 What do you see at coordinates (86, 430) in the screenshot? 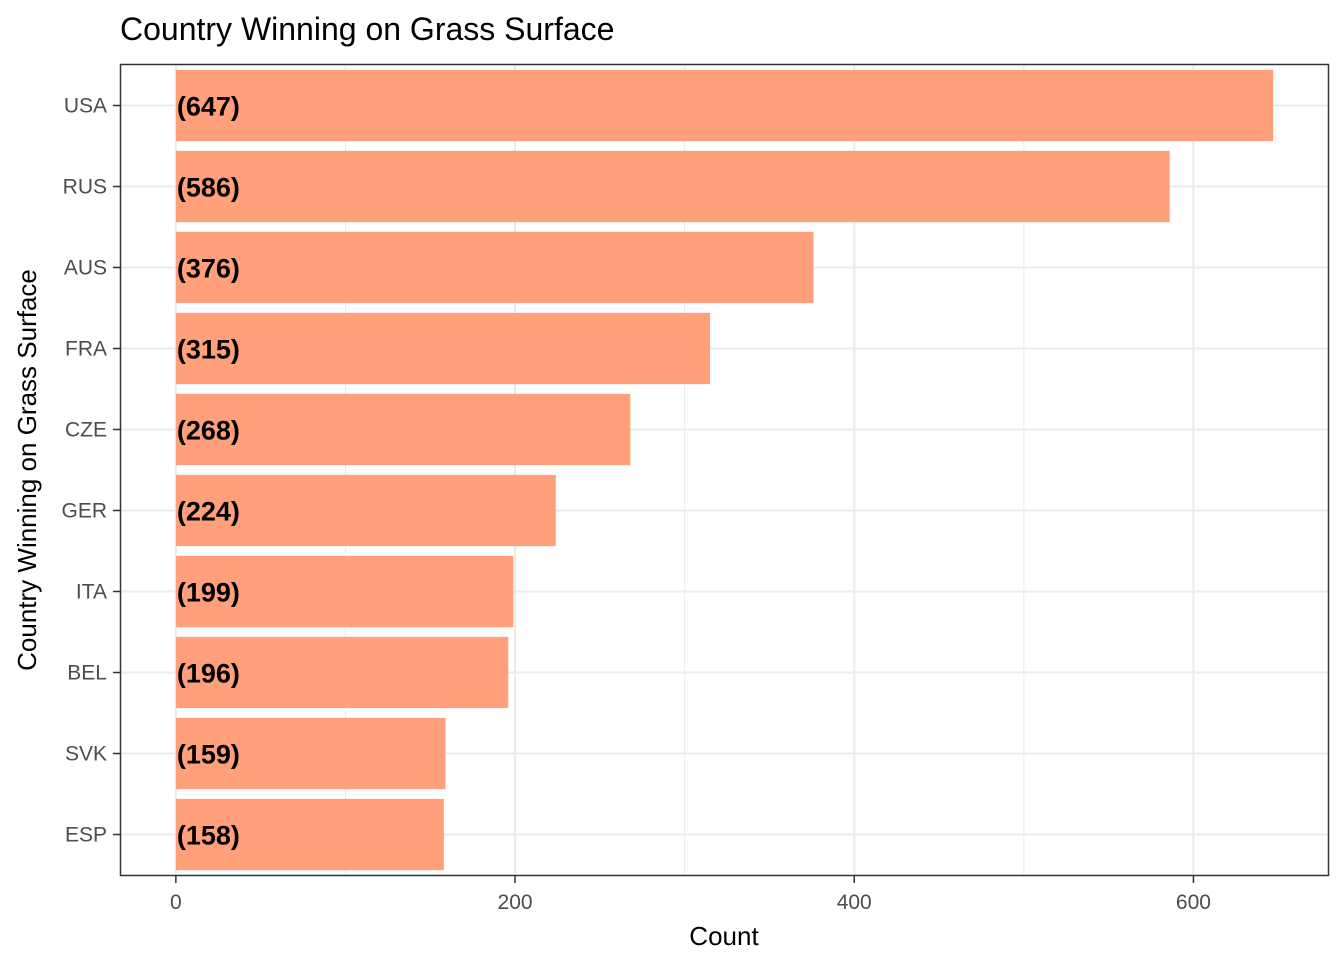
I see `y-tick-label: CZE` at bounding box center [86, 430].